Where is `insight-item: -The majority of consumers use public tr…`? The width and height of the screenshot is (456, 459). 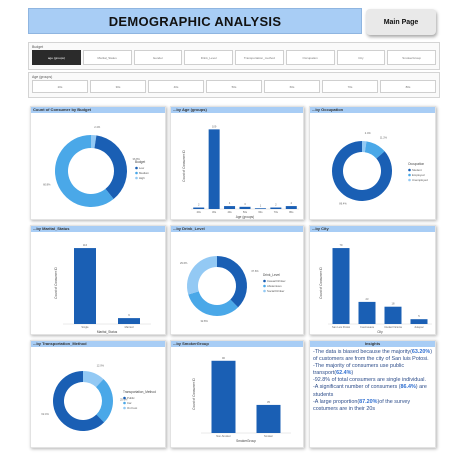 insight-item: -The majority of consumers use public tr… is located at coordinates (359, 370).